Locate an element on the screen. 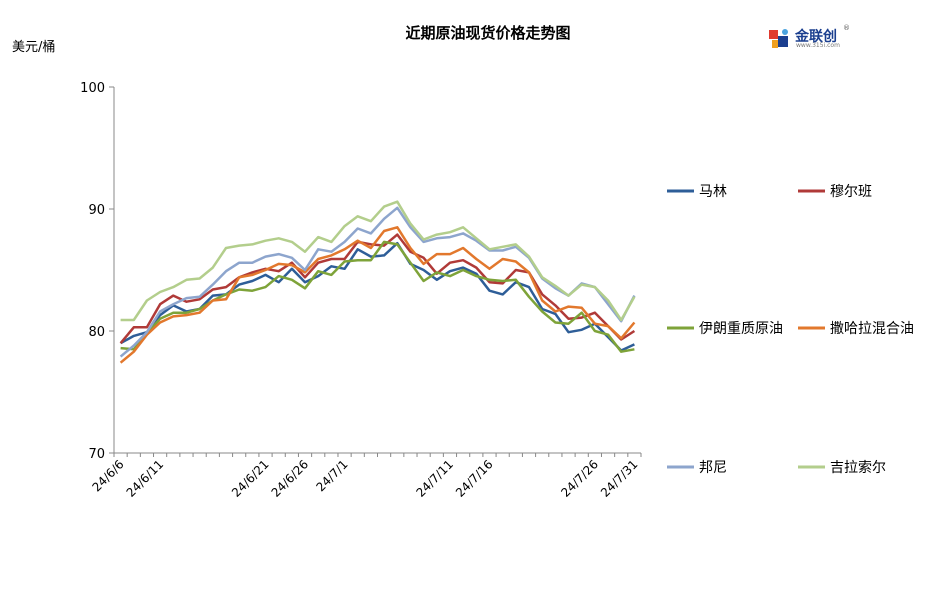 Image resolution: width=937 pixels, height=601 pixels. legend-label: 穆尔班 is located at coordinates (851, 192).